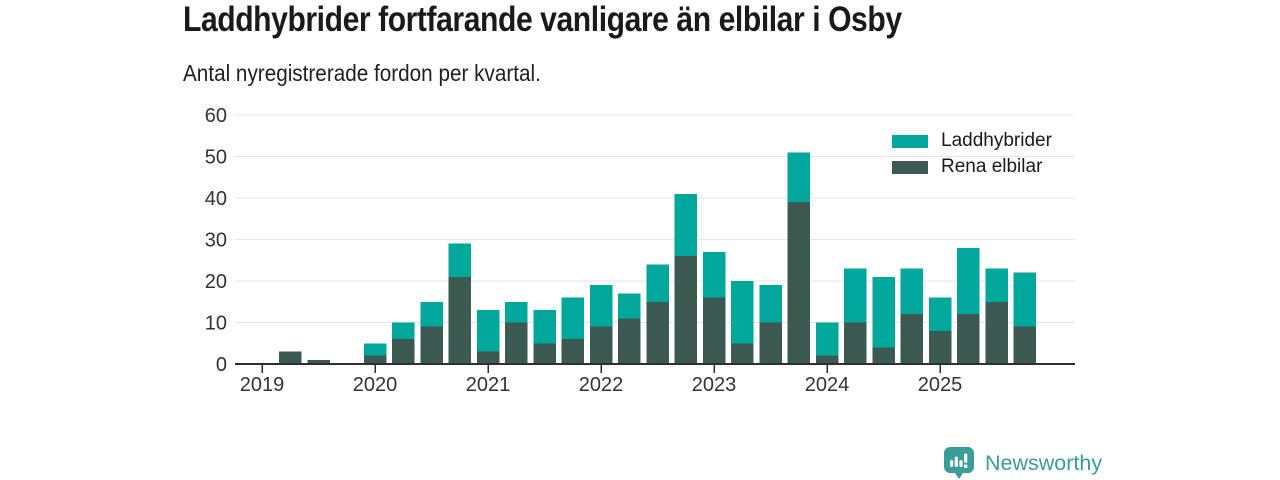 The image size is (1280, 480). What do you see at coordinates (996, 140) in the screenshot?
I see `legend-label: Laddhybrider` at bounding box center [996, 140].